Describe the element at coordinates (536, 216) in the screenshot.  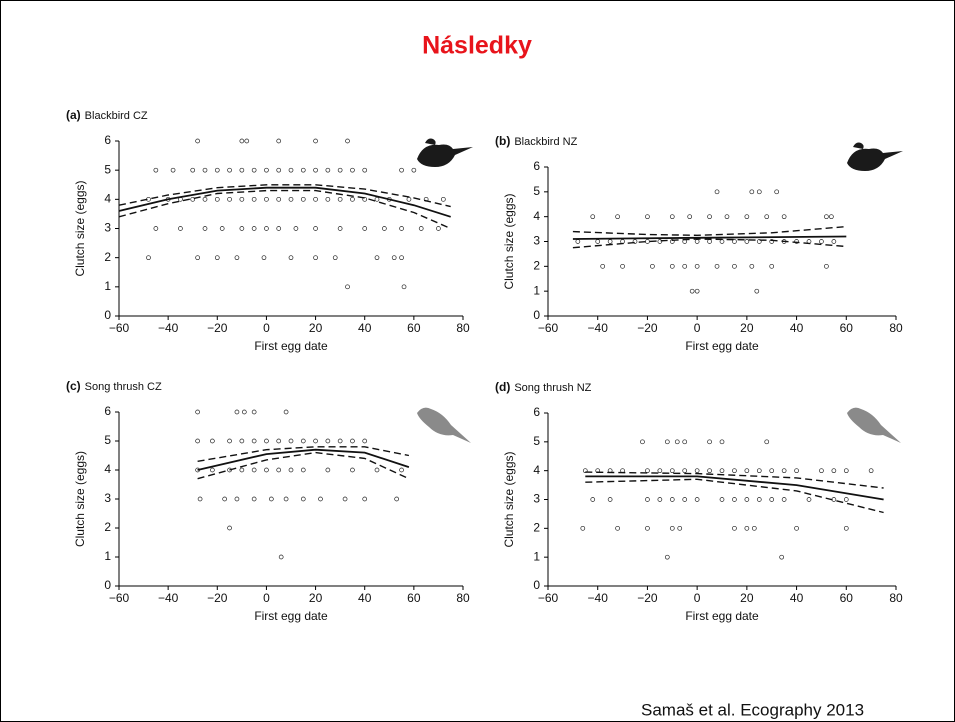
I see `y-tick-label: 4` at that location.